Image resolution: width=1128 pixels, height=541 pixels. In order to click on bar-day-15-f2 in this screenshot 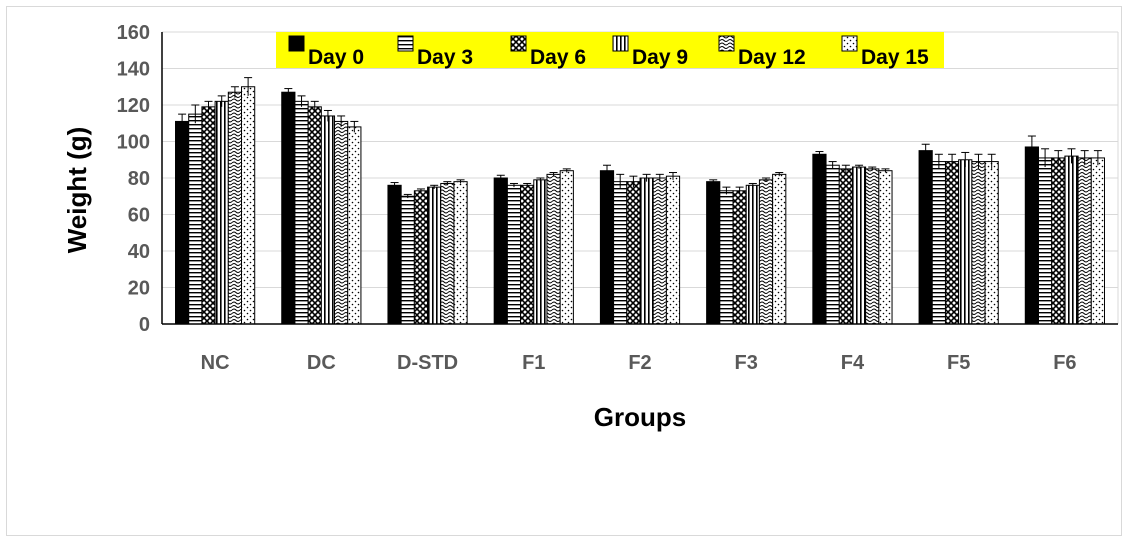, I will do `click(673, 250)`.